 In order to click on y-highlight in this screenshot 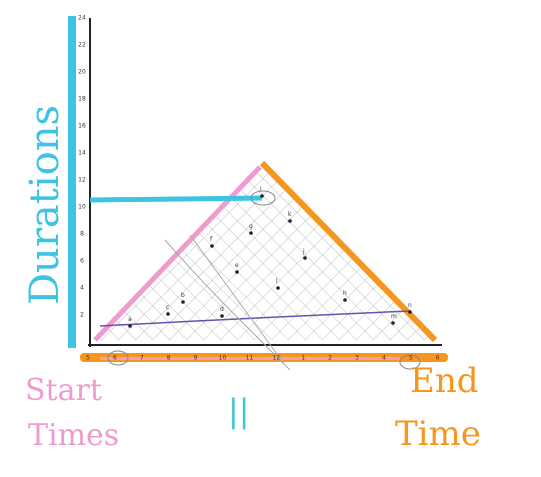, I will do `click(72, 182)`.